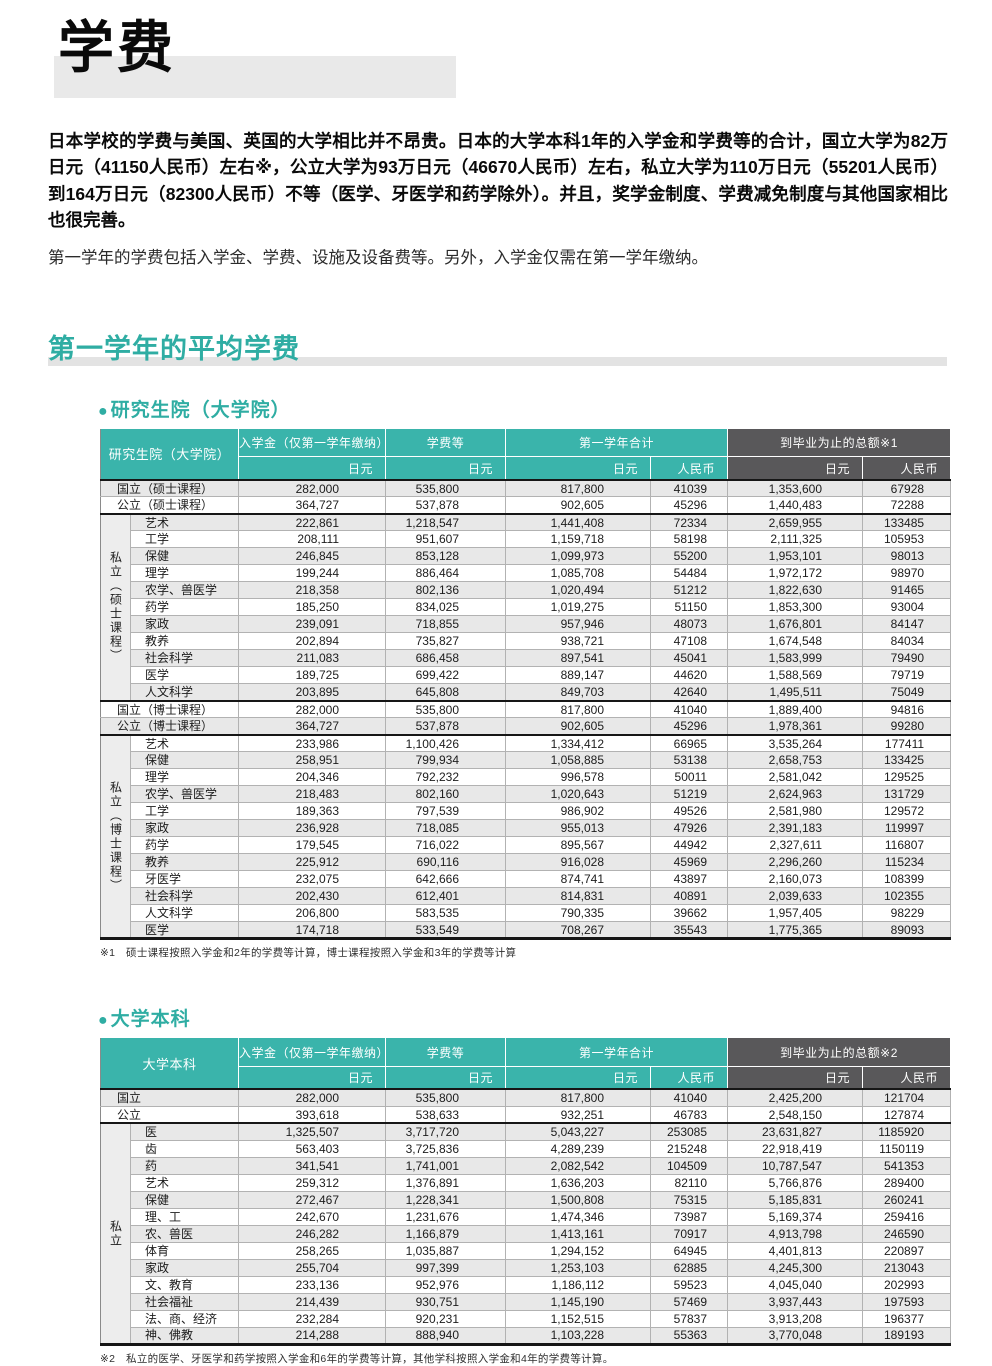  Describe the element at coordinates (795, 624) in the screenshot. I see `cell-graduation-yen: 1,676,801` at that location.